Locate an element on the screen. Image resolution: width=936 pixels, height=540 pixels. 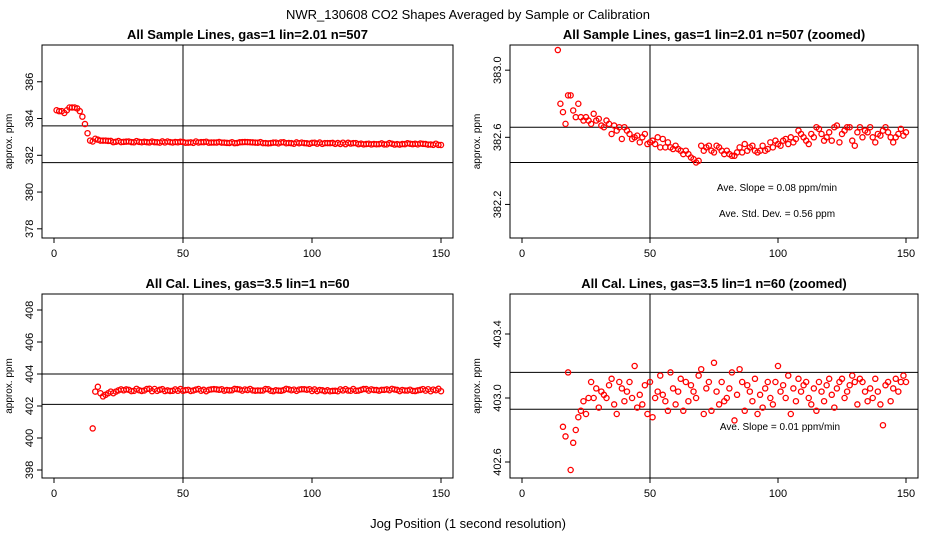
y-tick-label: 400 is located at coordinates (30, 438).